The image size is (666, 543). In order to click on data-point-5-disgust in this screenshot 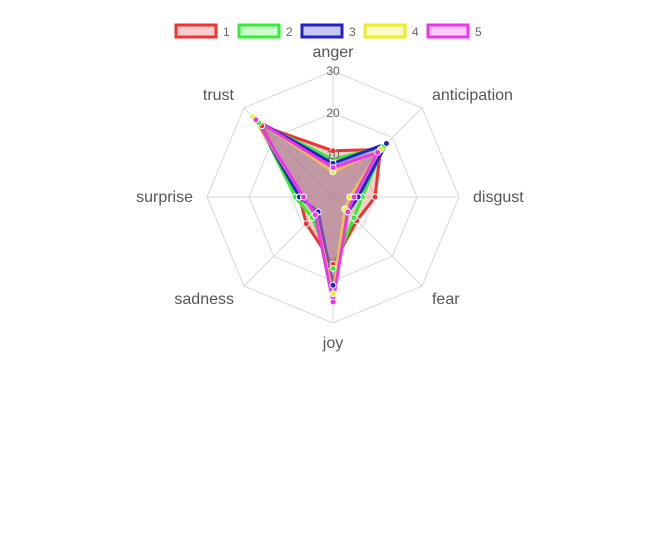, I will do `click(354, 197)`.